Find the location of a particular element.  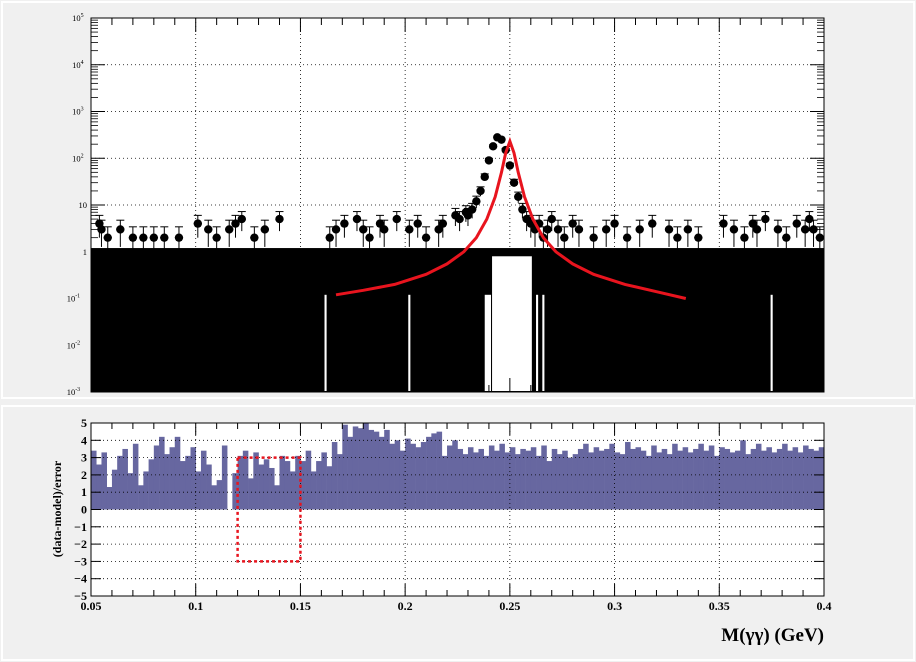

bottom-y-tick-label: 3 is located at coordinates (84, 458).